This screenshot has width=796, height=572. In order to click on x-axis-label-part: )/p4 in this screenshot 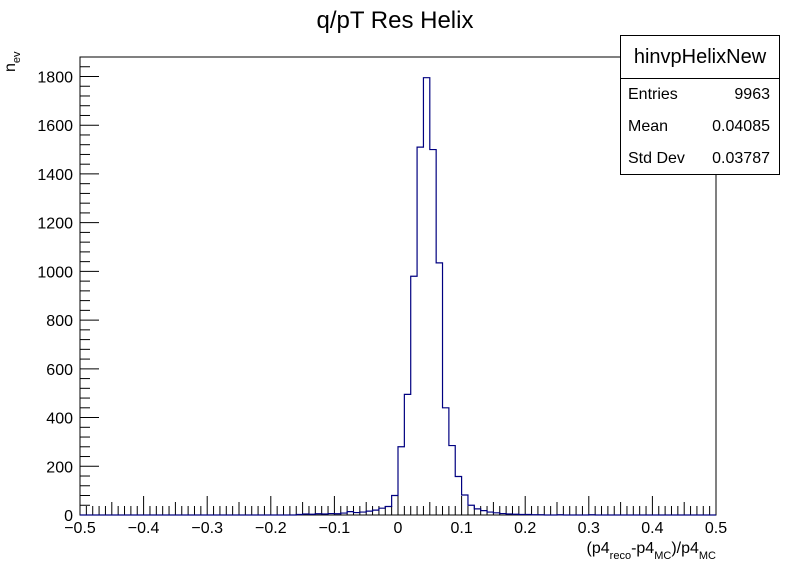, I will do `click(685, 548)`.